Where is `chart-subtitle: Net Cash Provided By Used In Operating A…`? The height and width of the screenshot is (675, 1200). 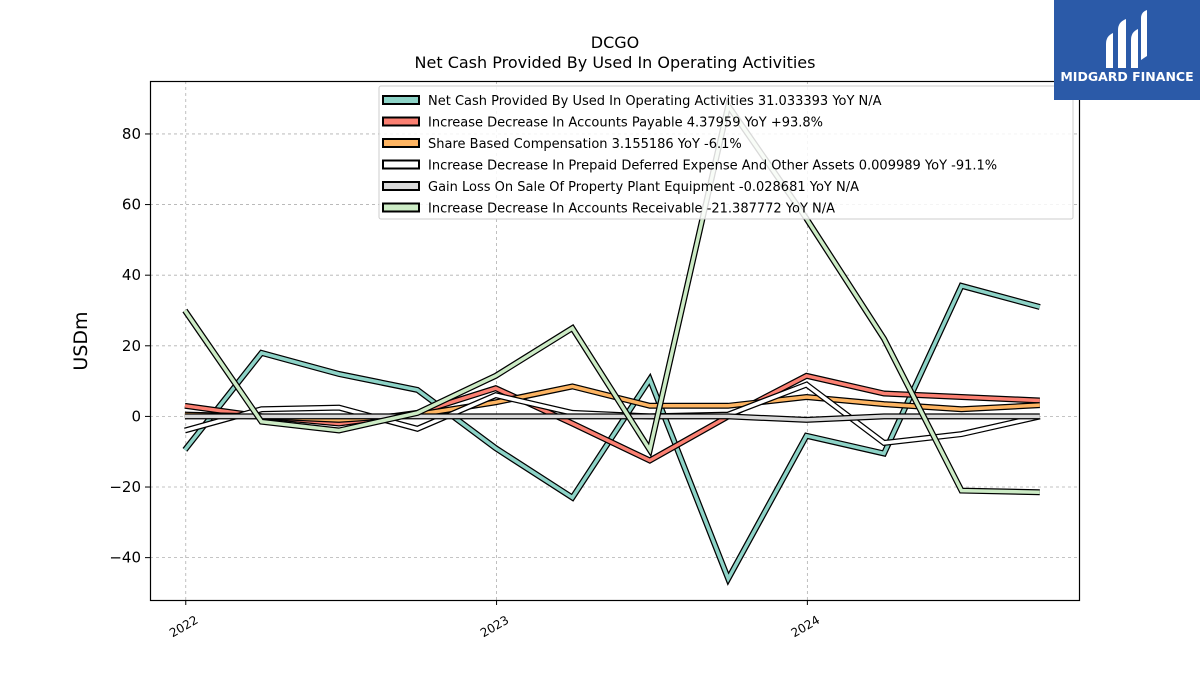 chart-subtitle: Net Cash Provided By Used In Operating A… is located at coordinates (615, 62).